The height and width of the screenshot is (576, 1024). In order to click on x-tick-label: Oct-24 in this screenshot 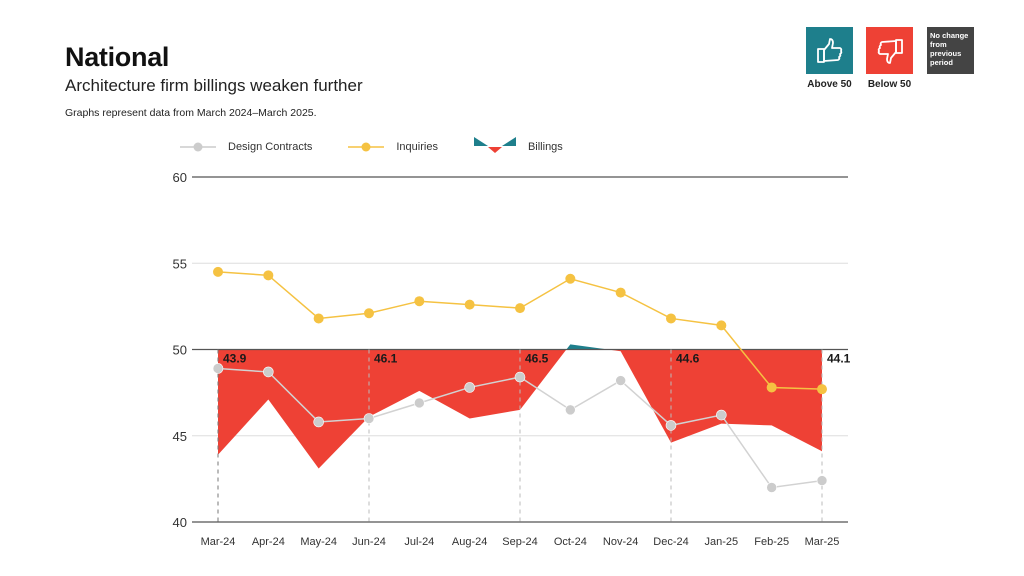, I will do `click(570, 542)`.